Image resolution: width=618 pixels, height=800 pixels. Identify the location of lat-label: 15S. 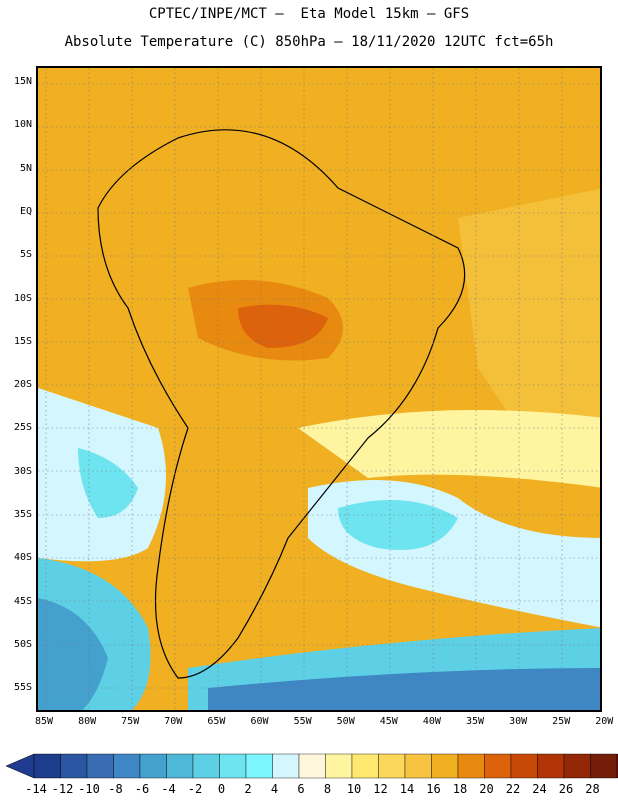
(22, 341).